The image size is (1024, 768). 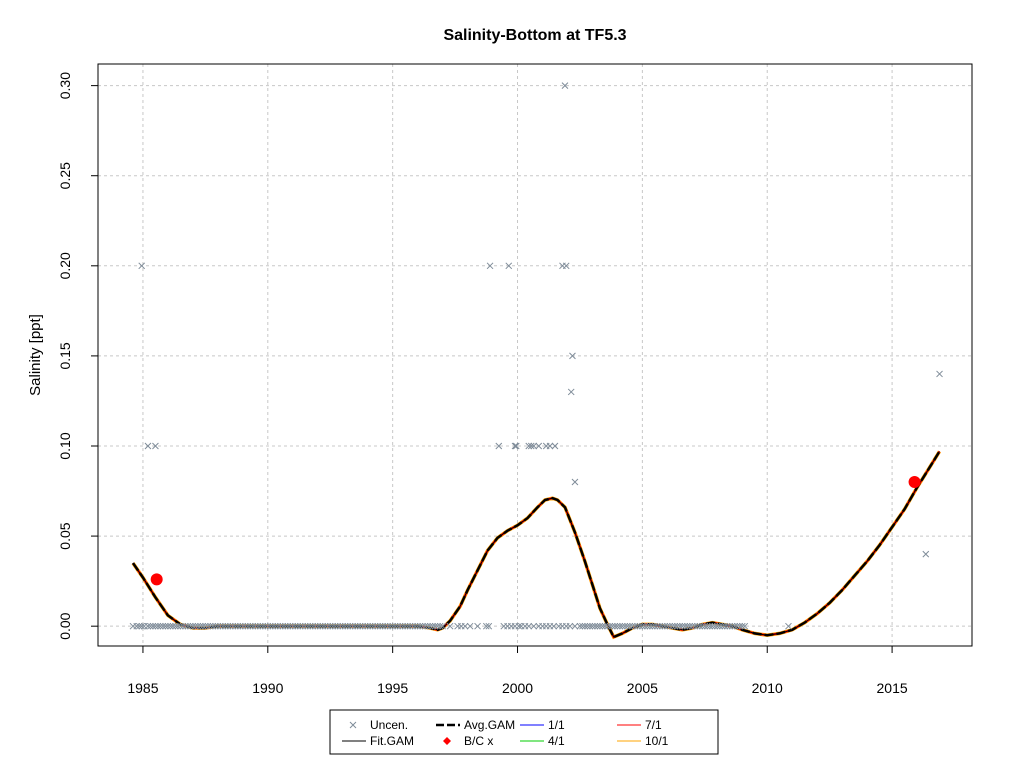 I want to click on x-tick-label: 1990, so click(x=267, y=688).